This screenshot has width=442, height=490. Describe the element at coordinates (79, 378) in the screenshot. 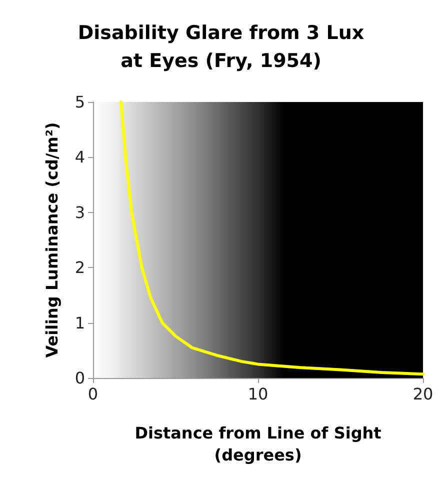

I see `y-tick-label: 0` at that location.